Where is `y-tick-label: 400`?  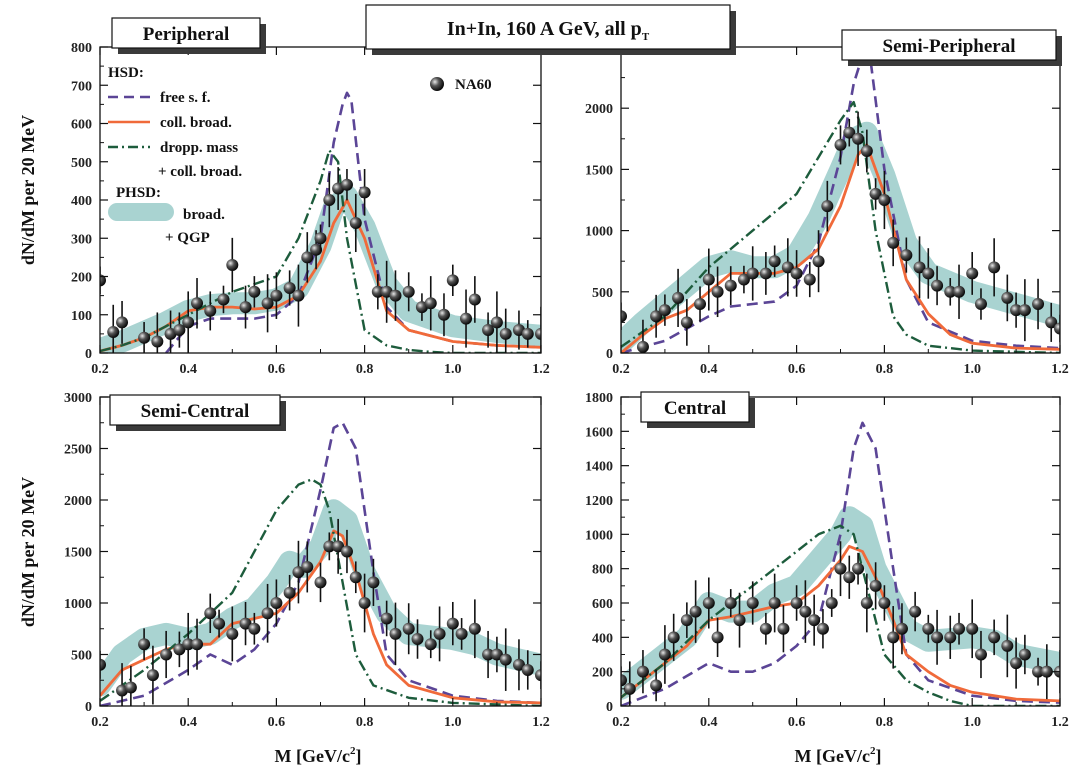
y-tick-label: 400 is located at coordinates (81, 201).